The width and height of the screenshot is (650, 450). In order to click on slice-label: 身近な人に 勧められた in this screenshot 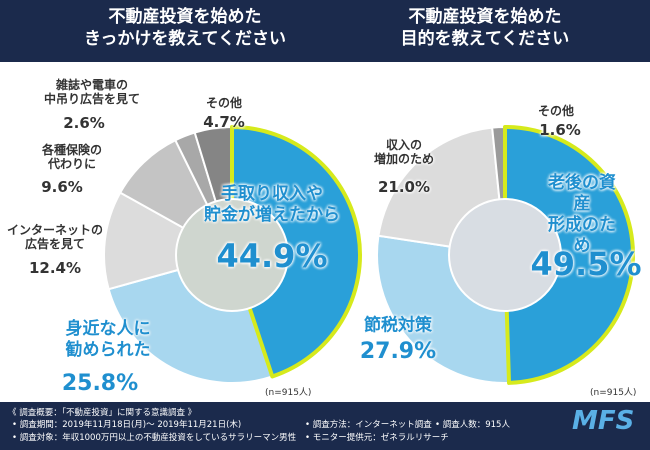, I will do `click(108, 339)`.